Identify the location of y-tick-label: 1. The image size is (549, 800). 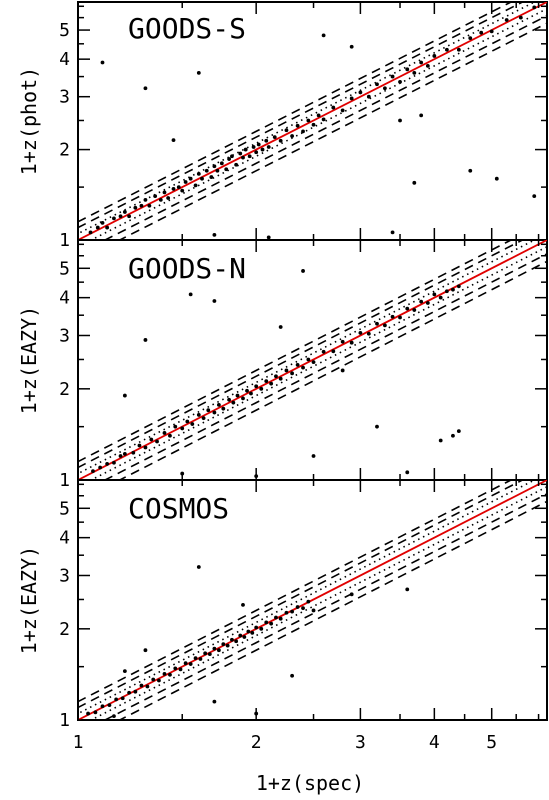
(64, 480).